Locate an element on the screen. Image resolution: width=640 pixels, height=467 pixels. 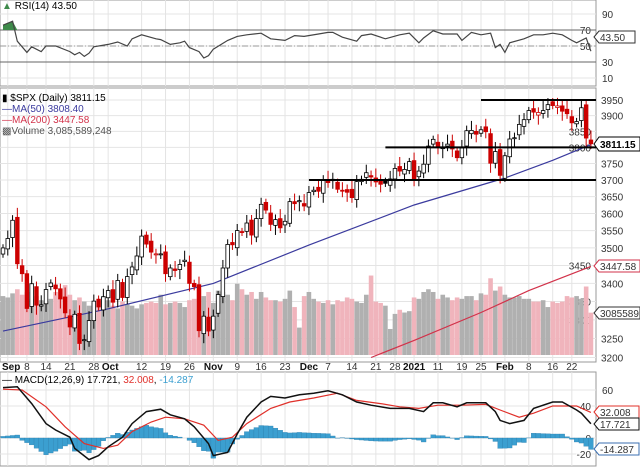
rsi-tag: 43.50 is located at coordinates (614, 37).